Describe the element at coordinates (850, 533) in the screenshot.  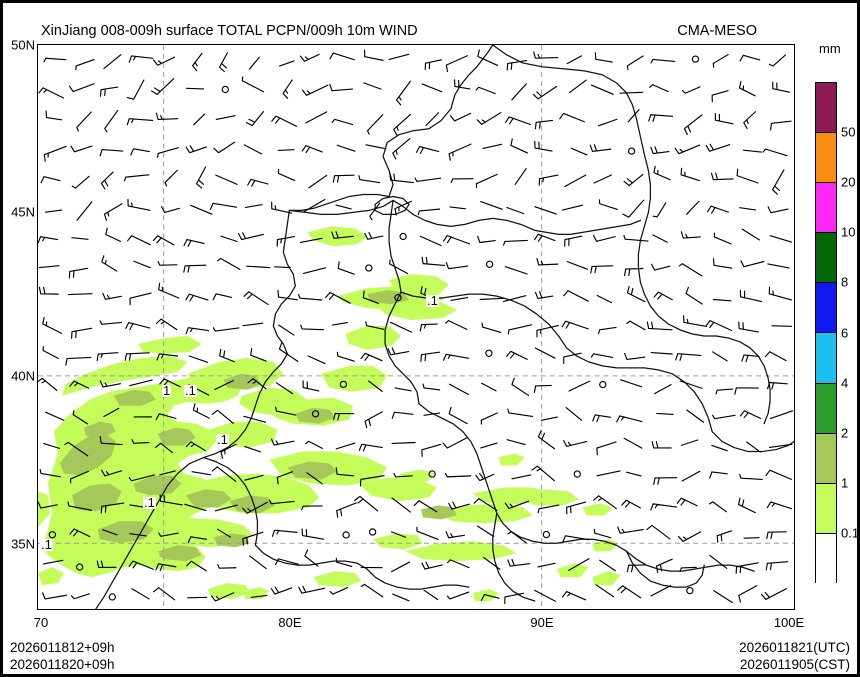
I see `colorbar-tick-0.1: 0.1` at that location.